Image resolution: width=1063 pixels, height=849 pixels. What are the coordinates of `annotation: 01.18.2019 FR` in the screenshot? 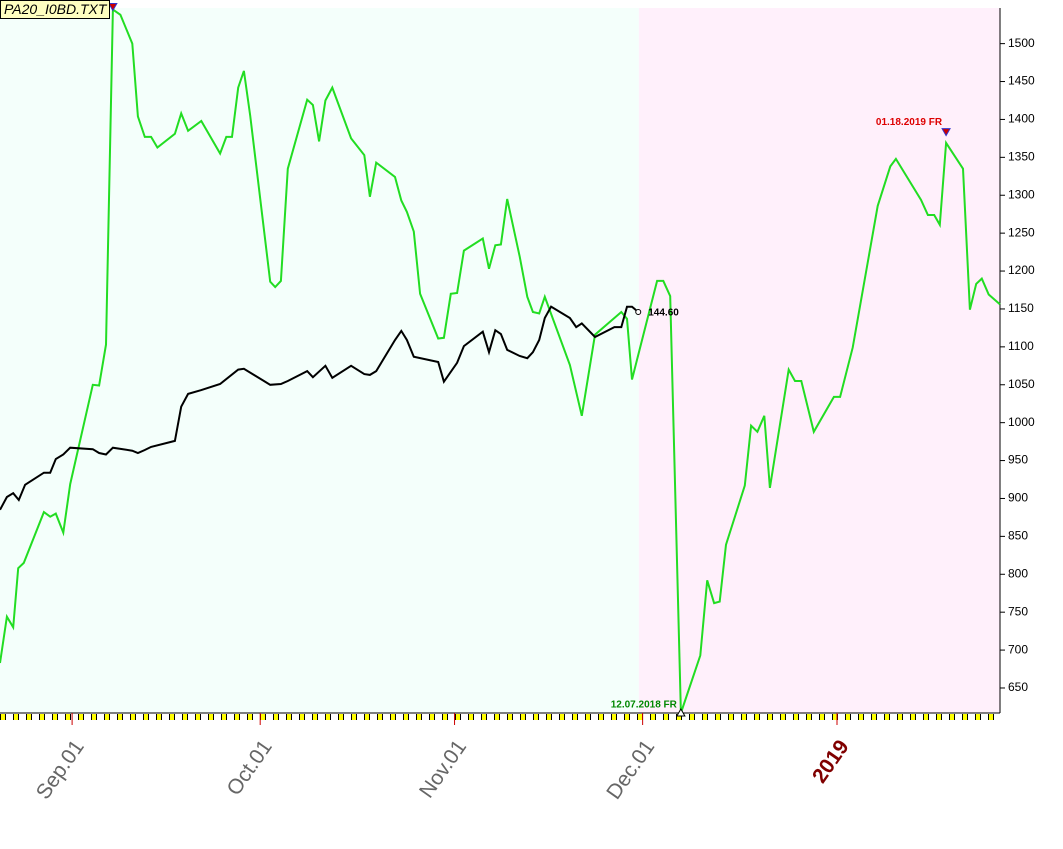 It's located at (909, 122).